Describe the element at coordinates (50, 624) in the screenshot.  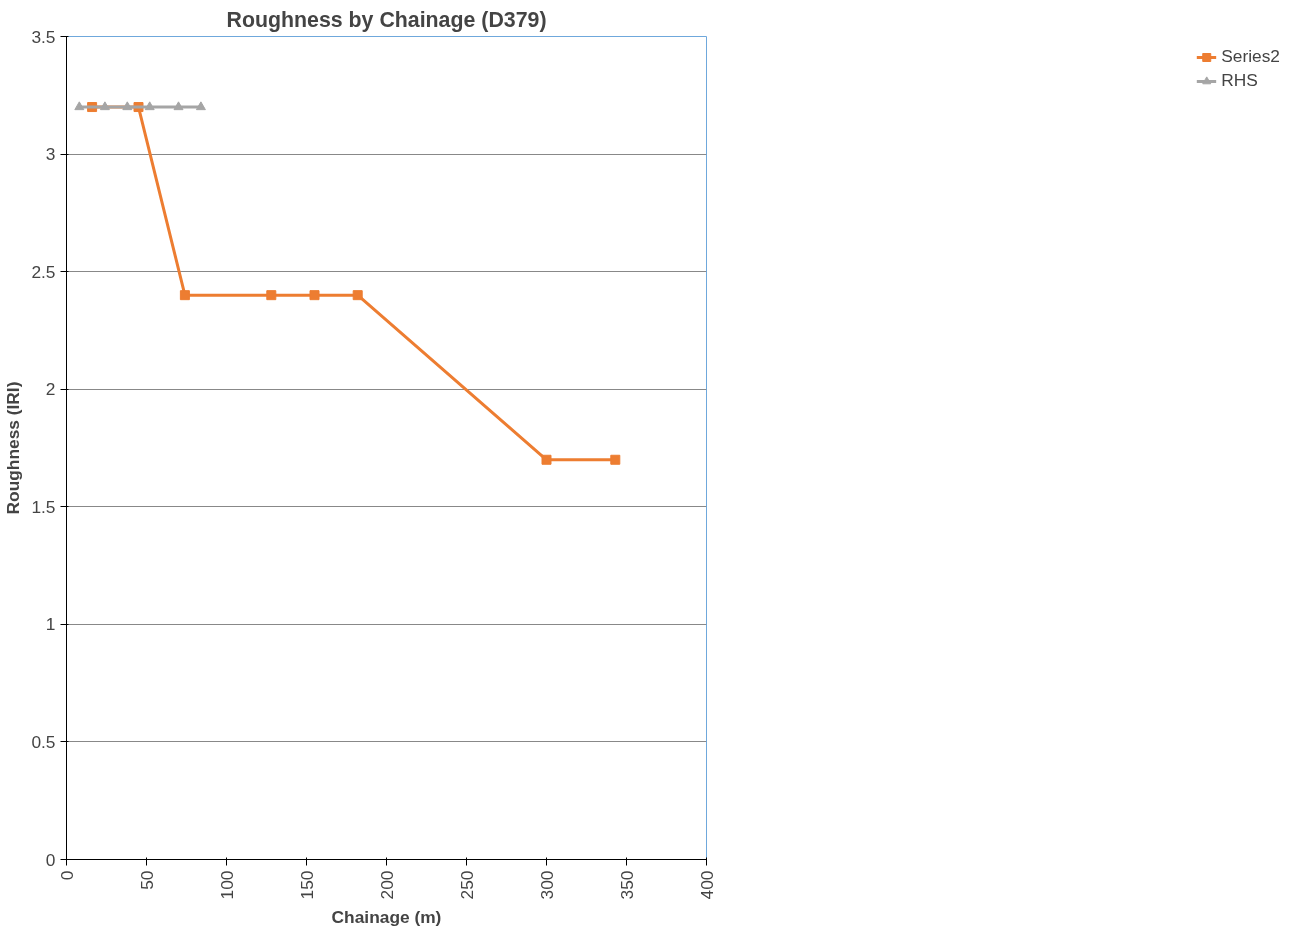
I see `y-tick-label: 1` at that location.